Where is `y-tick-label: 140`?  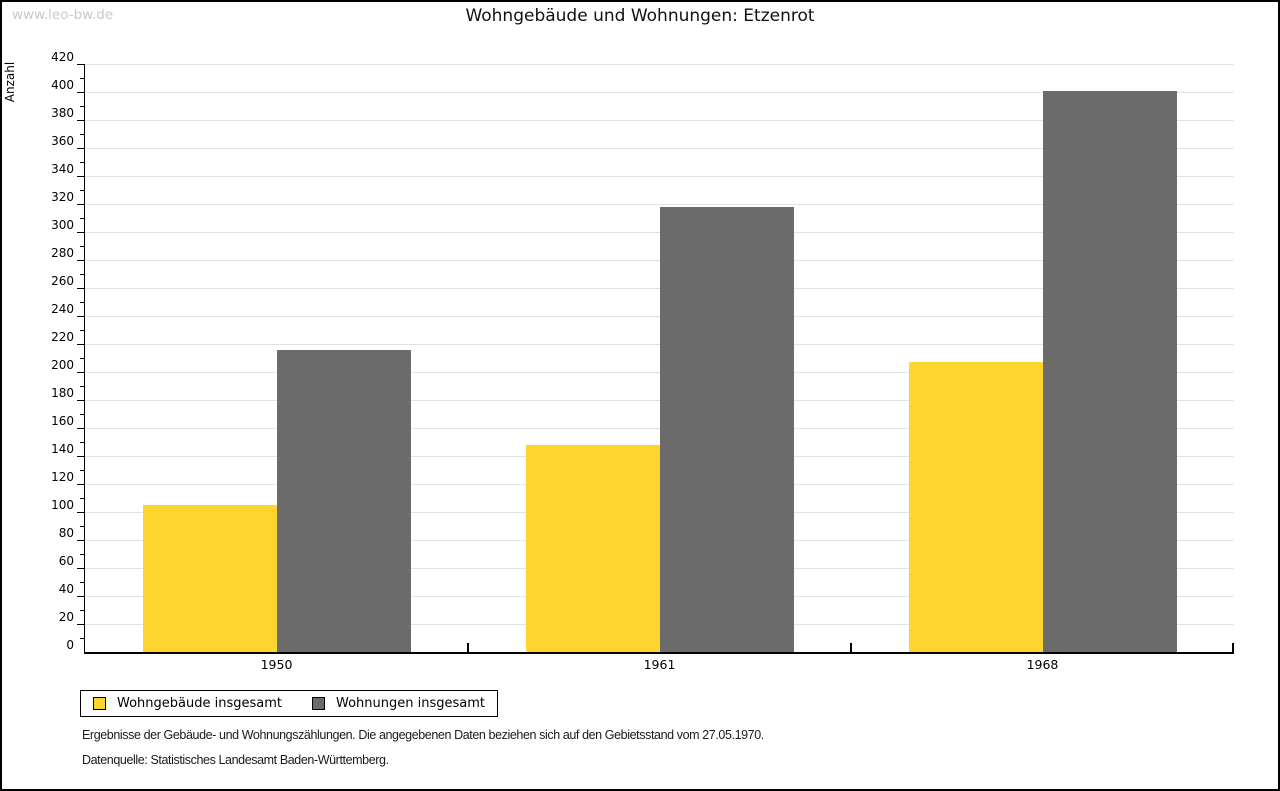 y-tick-label: 140 is located at coordinates (62, 449).